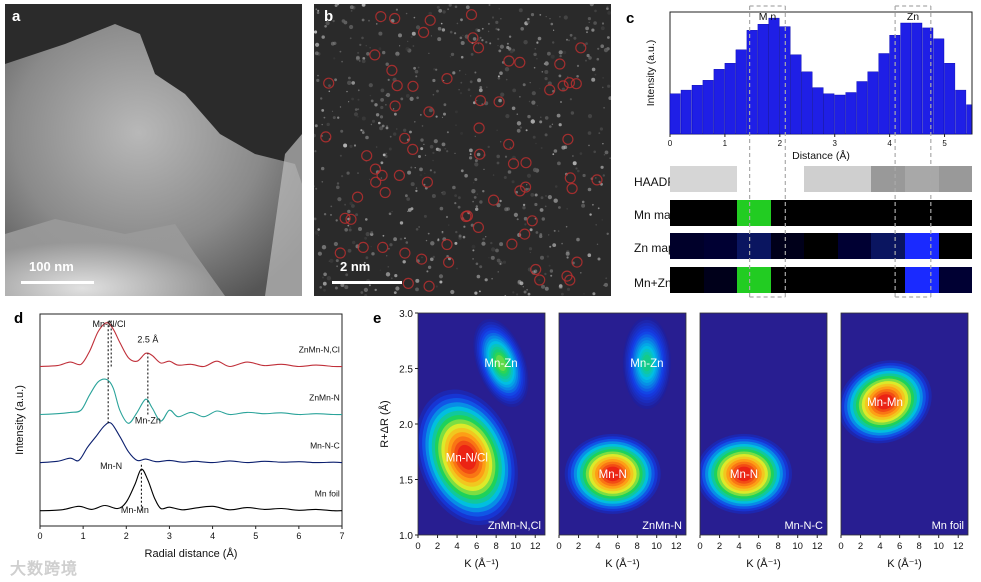 The width and height of the screenshot is (981, 582). I want to click on x-tick-label: 12, so click(676, 546).